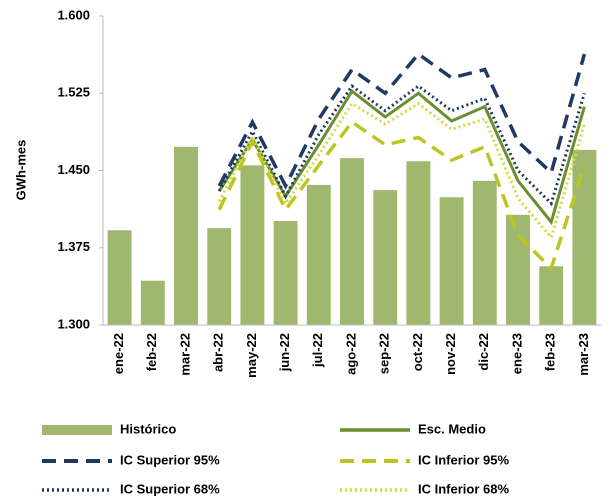 This screenshot has width=609, height=504. I want to click on y-tick-label: 1.525, so click(73, 92).